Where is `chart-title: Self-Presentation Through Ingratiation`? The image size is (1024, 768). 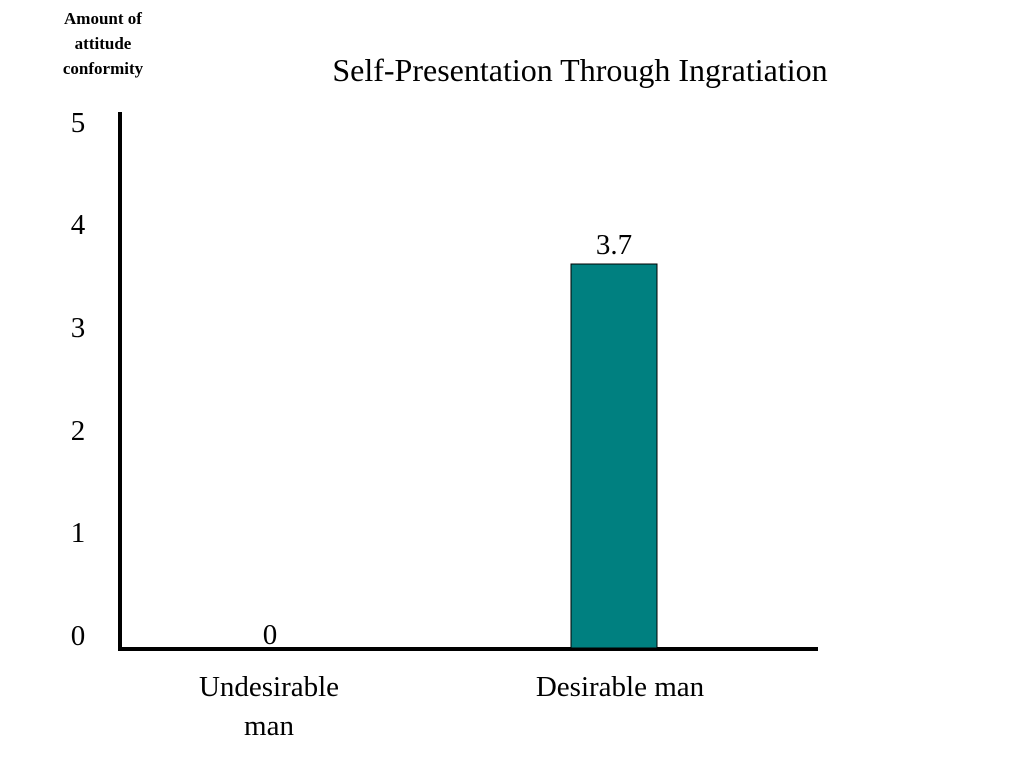
chart-title: Self-Presentation Through Ingratiation is located at coordinates (580, 70).